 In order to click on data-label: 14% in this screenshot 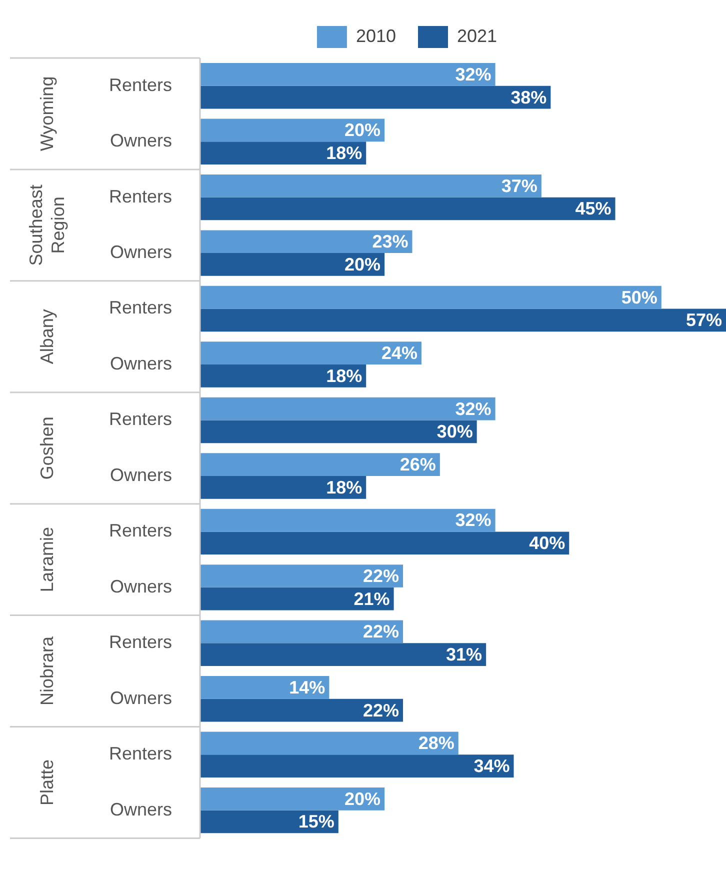, I will do `click(307, 687)`.